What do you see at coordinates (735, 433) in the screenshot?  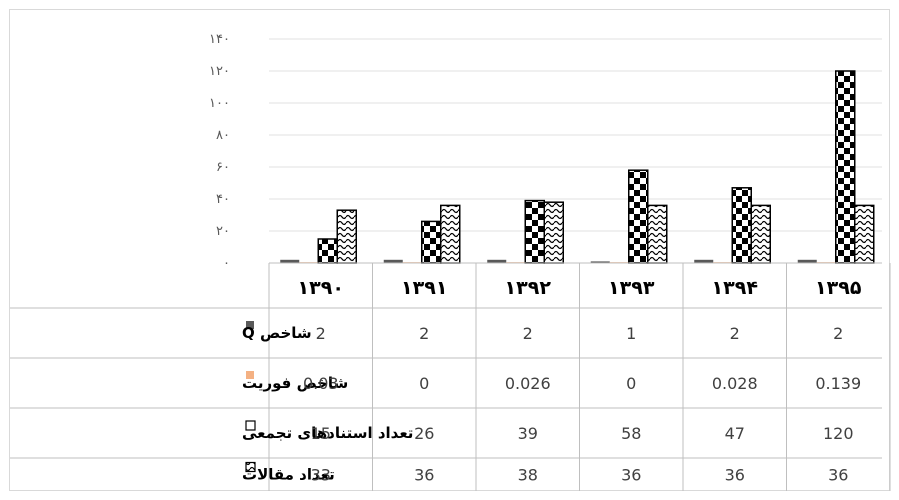 I see `data-label: 47` at bounding box center [735, 433].